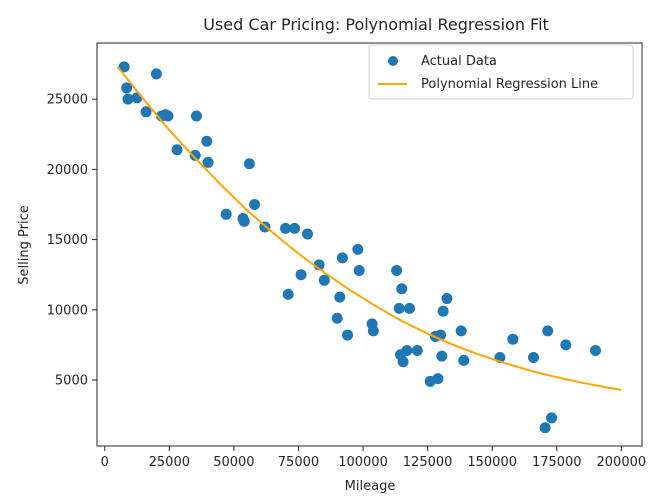 The width and height of the screenshot is (660, 500). Describe the element at coordinates (67, 170) in the screenshot. I see `y-tick-label: 20000` at that location.